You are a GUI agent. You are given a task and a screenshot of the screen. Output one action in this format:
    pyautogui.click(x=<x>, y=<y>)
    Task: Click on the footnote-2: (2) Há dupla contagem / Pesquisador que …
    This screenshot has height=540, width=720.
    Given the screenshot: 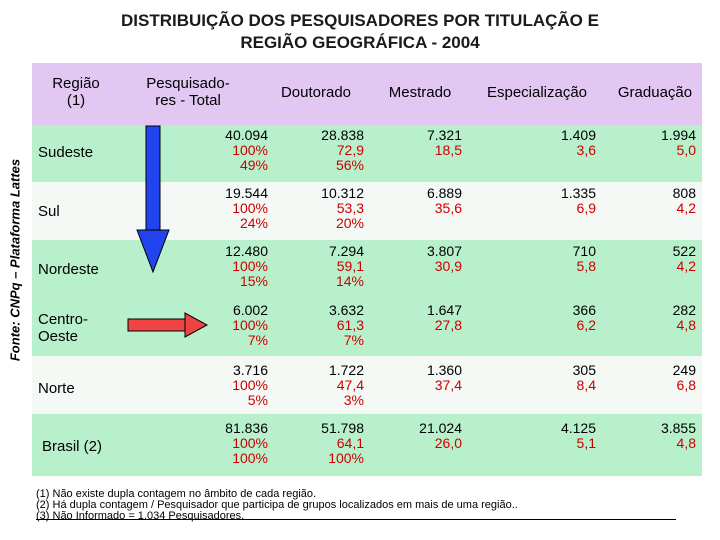 What is the action you would take?
    pyautogui.click(x=277, y=505)
    